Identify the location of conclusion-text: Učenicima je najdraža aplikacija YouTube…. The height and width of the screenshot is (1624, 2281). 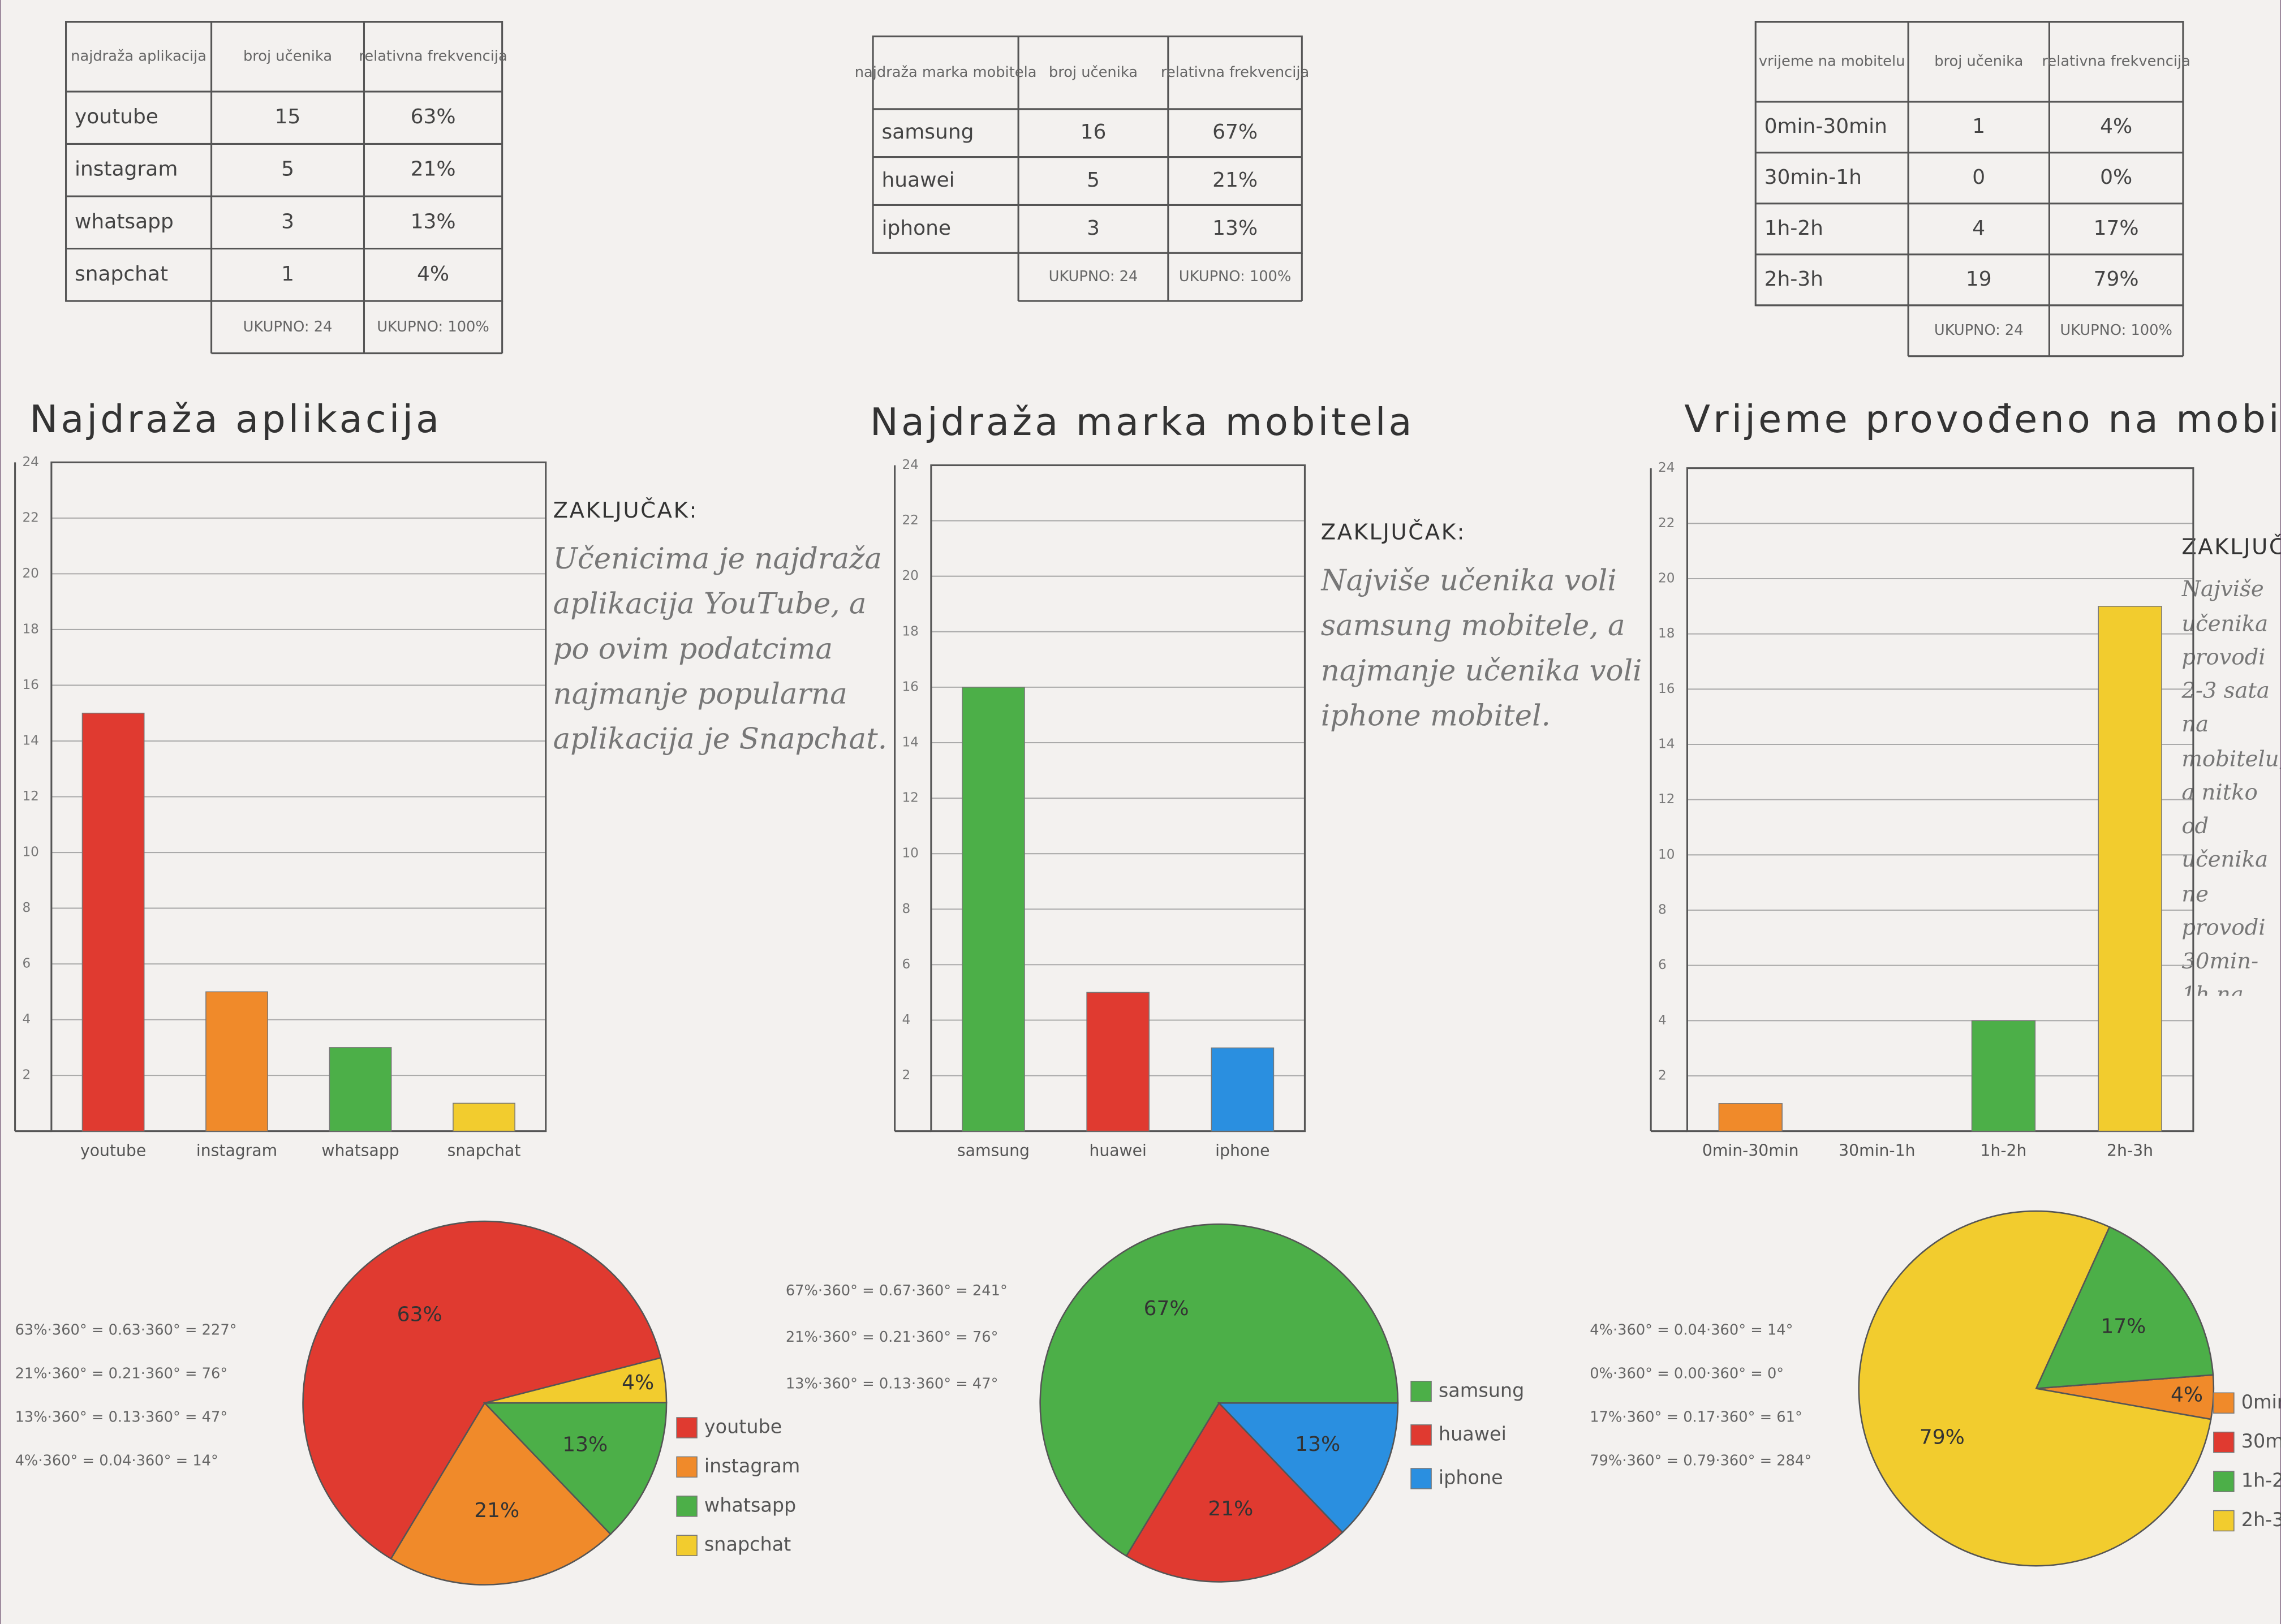
(720, 649).